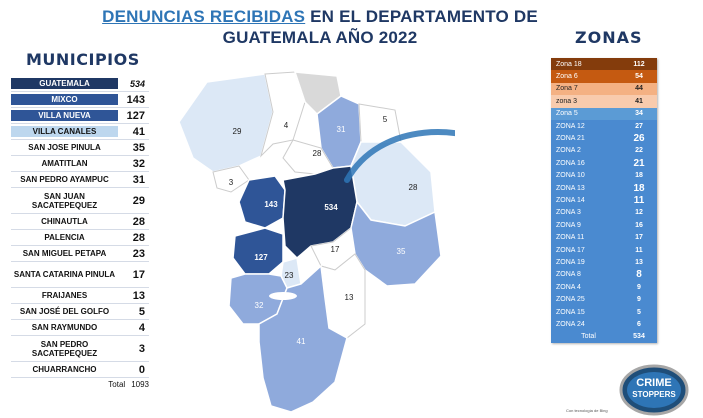 This screenshot has width=703, height=418. What do you see at coordinates (639, 287) in the screenshot?
I see `zona-value: 9` at bounding box center [639, 287].